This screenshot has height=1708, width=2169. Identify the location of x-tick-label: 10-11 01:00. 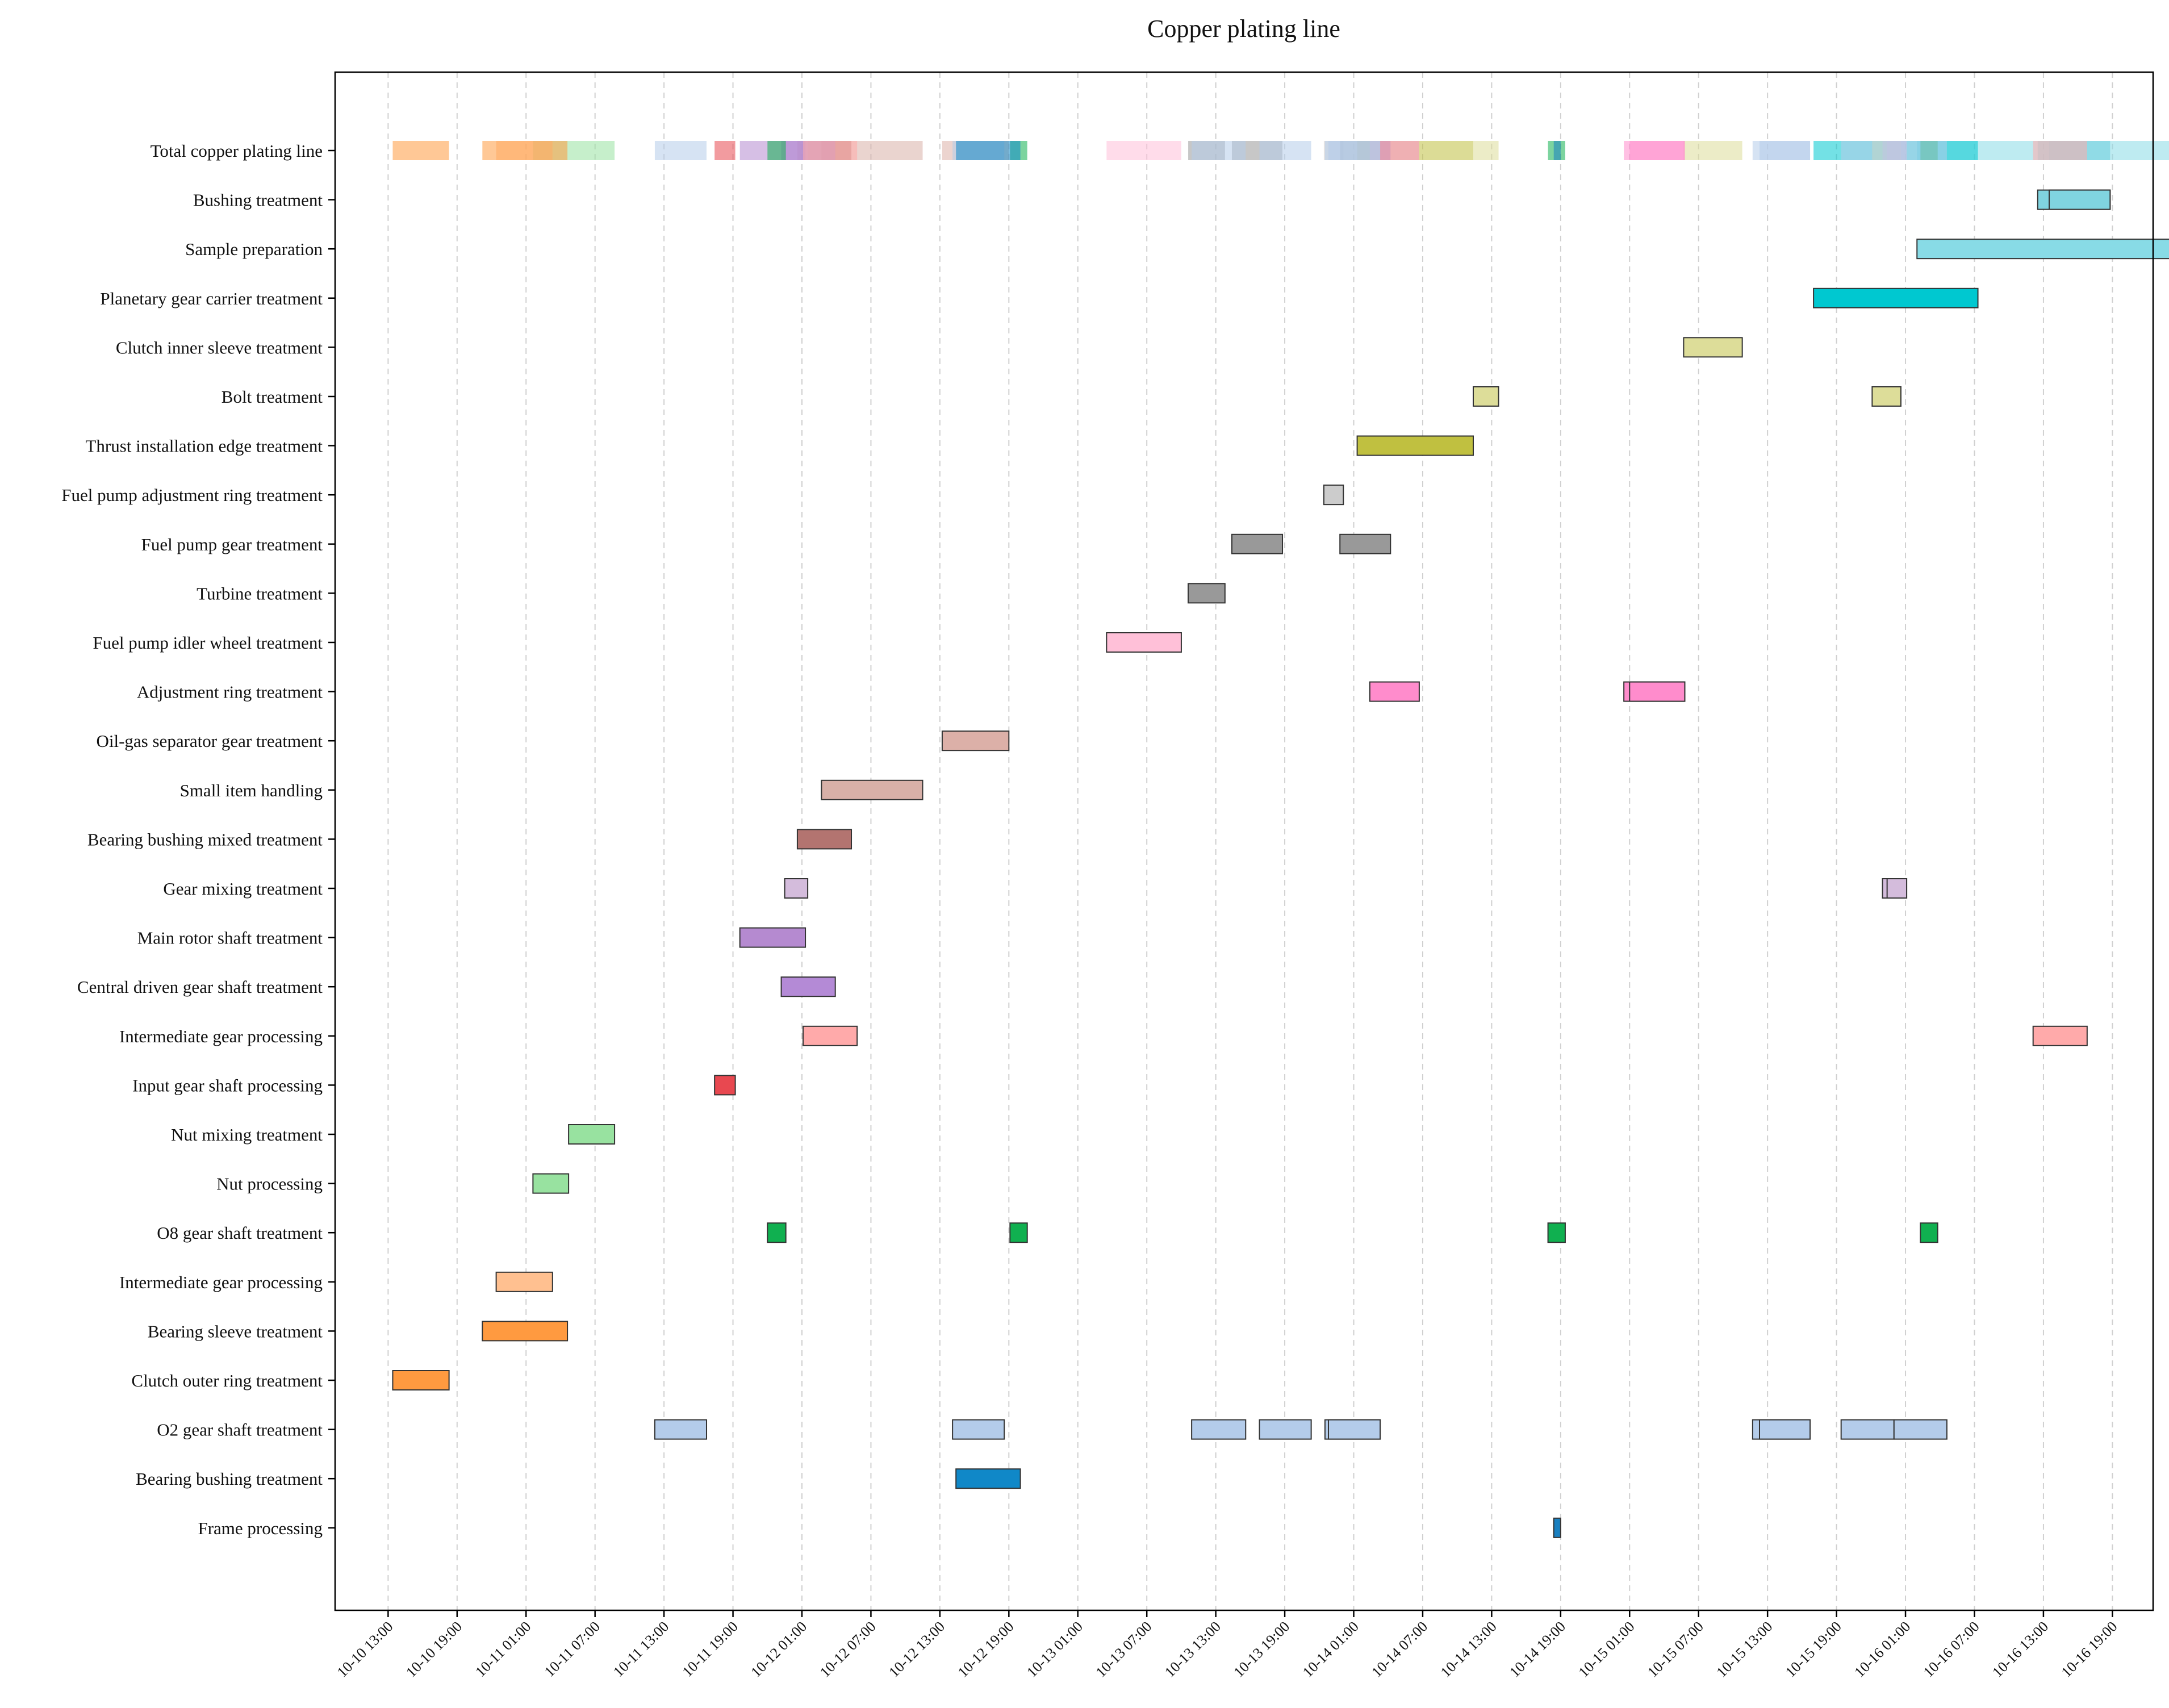
(503, 1649).